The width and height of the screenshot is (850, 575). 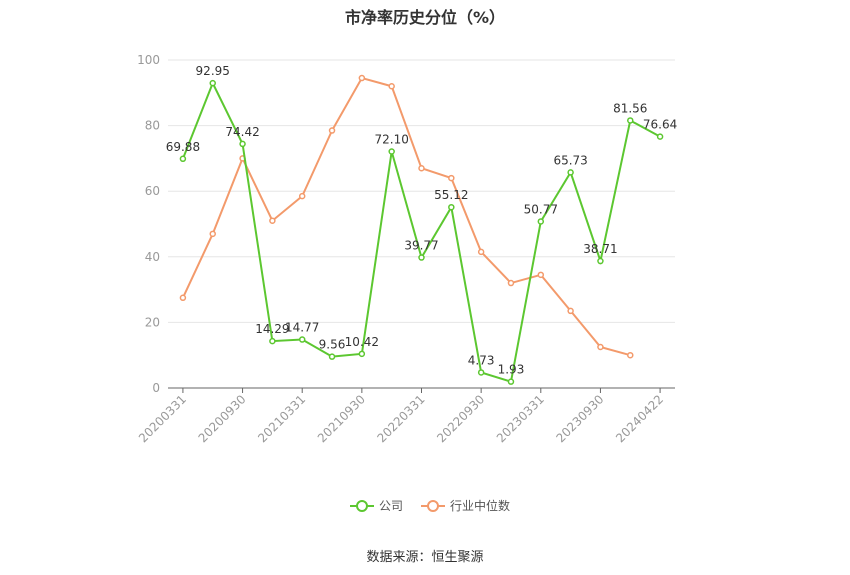 What do you see at coordinates (391, 140) in the screenshot?
I see `data-label: 72.10` at bounding box center [391, 140].